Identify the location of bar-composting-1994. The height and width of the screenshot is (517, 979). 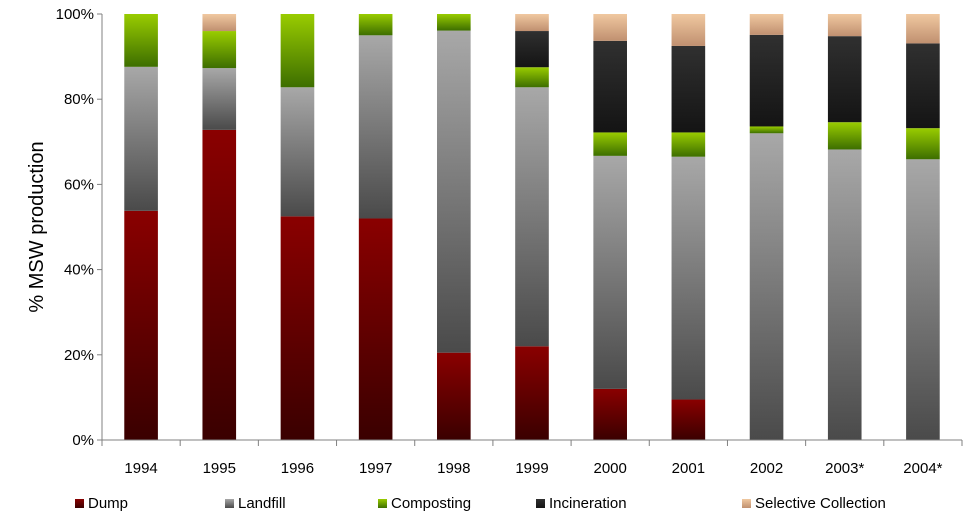
(141, 40).